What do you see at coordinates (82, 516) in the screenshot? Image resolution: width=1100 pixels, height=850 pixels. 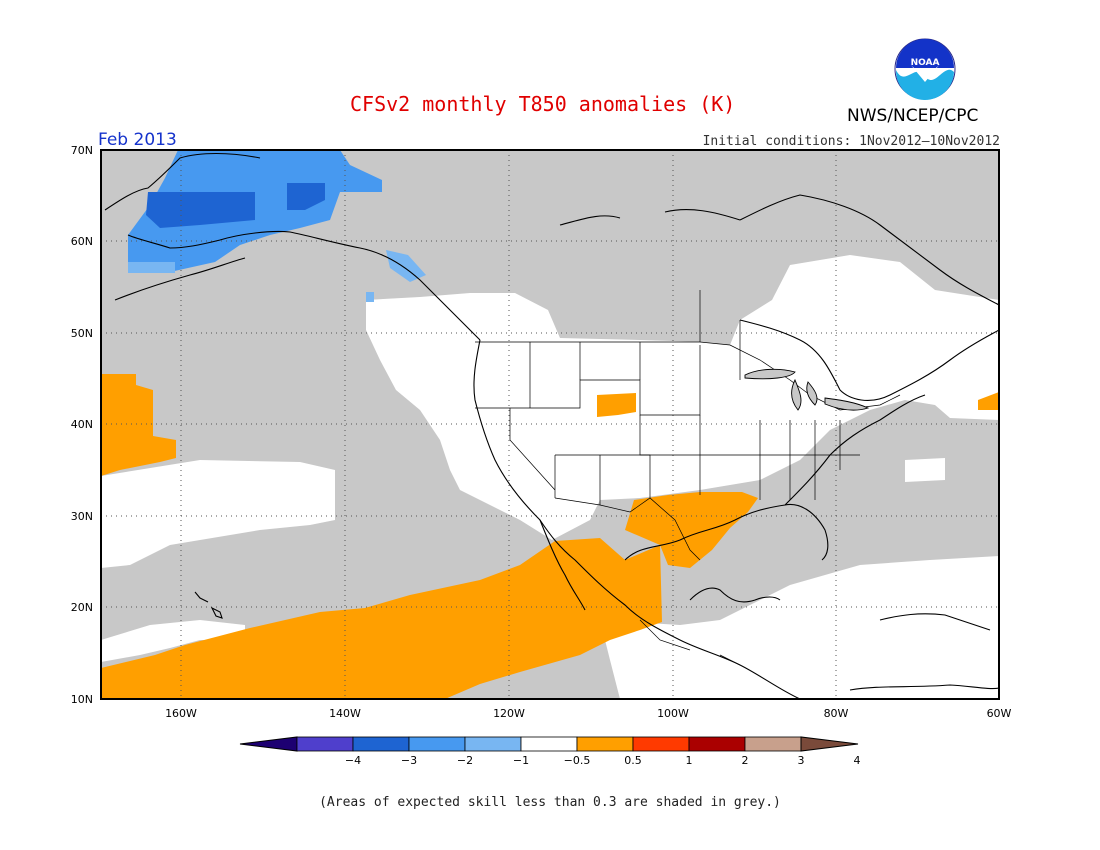 I see `lat-label-30n: 30N` at bounding box center [82, 516].